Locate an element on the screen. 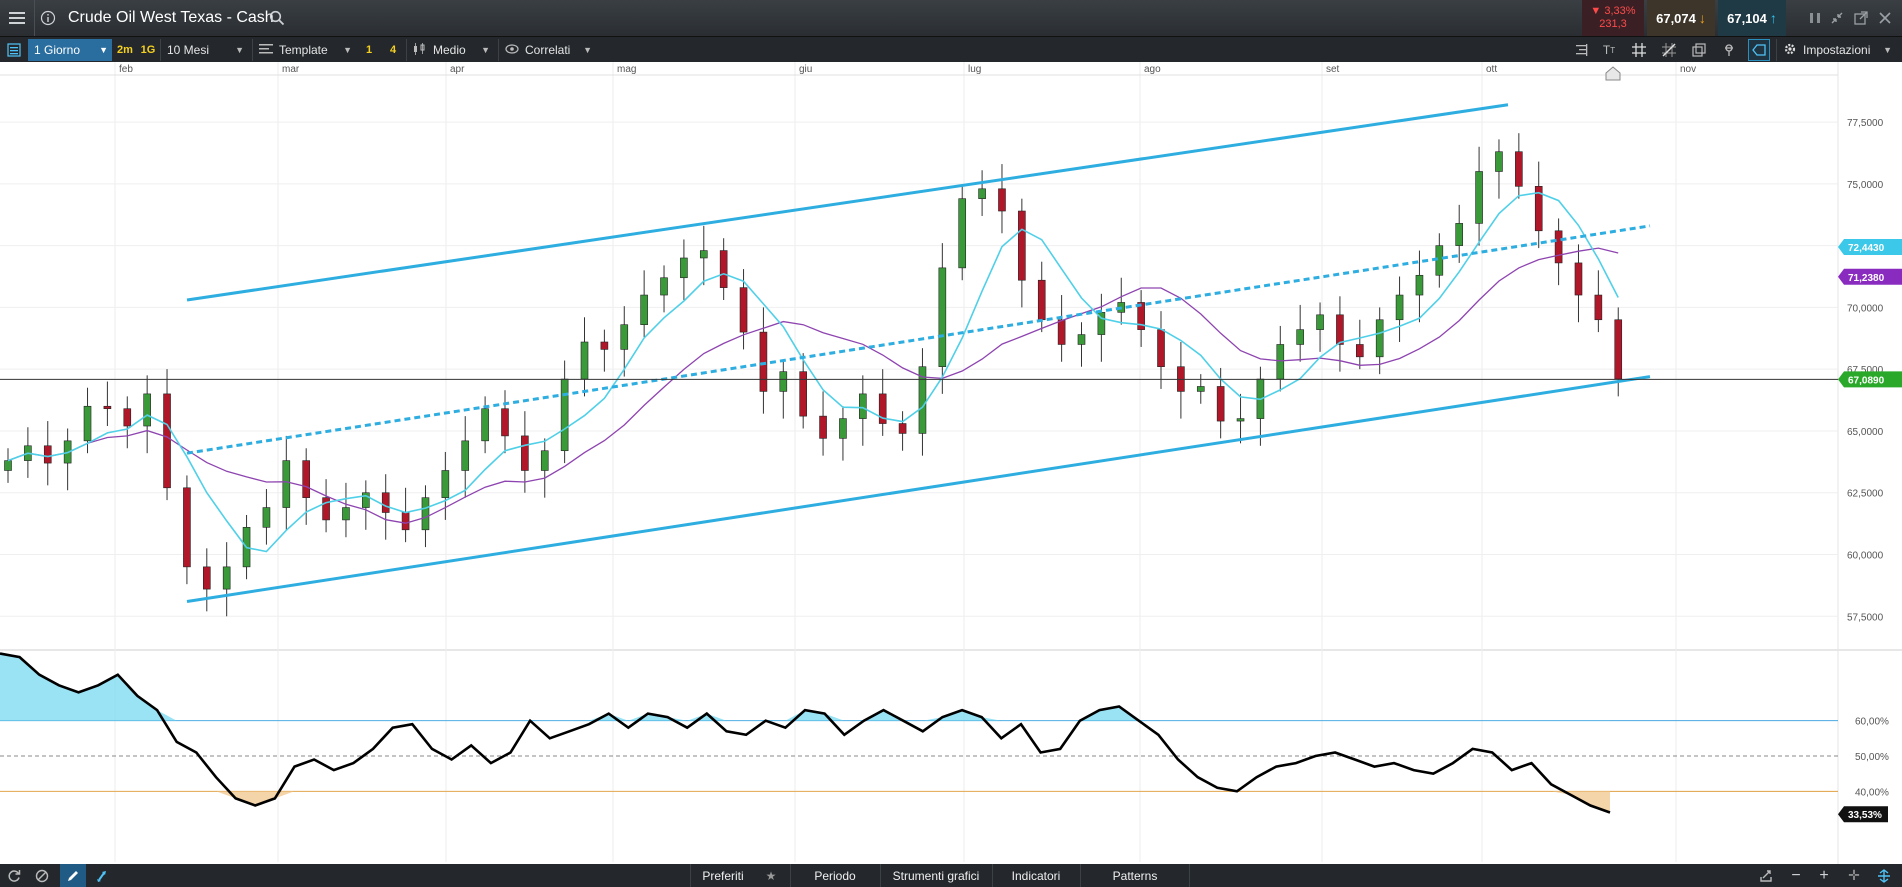 This screenshot has width=1902, height=887. interval-label: 1 Giorno is located at coordinates (57, 50).